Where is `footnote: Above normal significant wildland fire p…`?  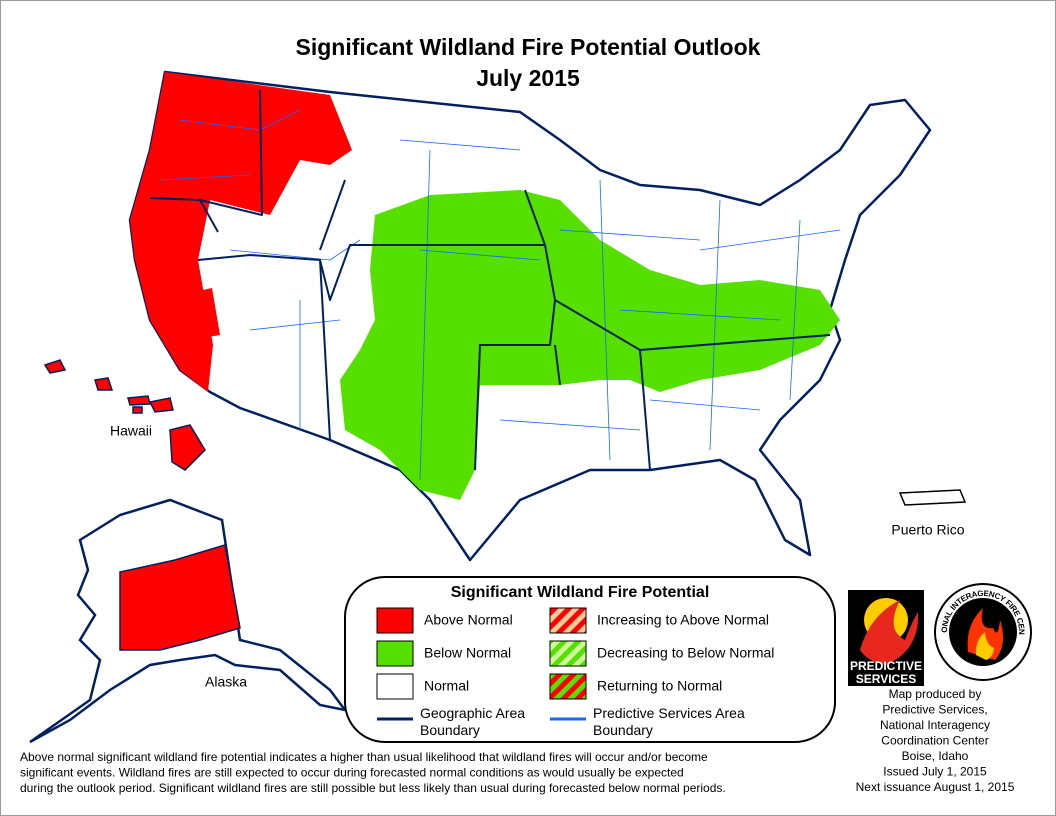
footnote: Above normal significant wildland fire p… is located at coordinates (373, 772).